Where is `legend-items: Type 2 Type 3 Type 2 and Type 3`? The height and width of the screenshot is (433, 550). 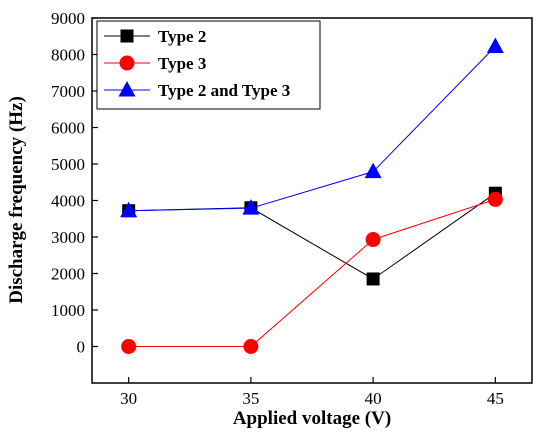 legend-items: Type 2 Type 3 Type 2 and Type 3 is located at coordinates (197, 63).